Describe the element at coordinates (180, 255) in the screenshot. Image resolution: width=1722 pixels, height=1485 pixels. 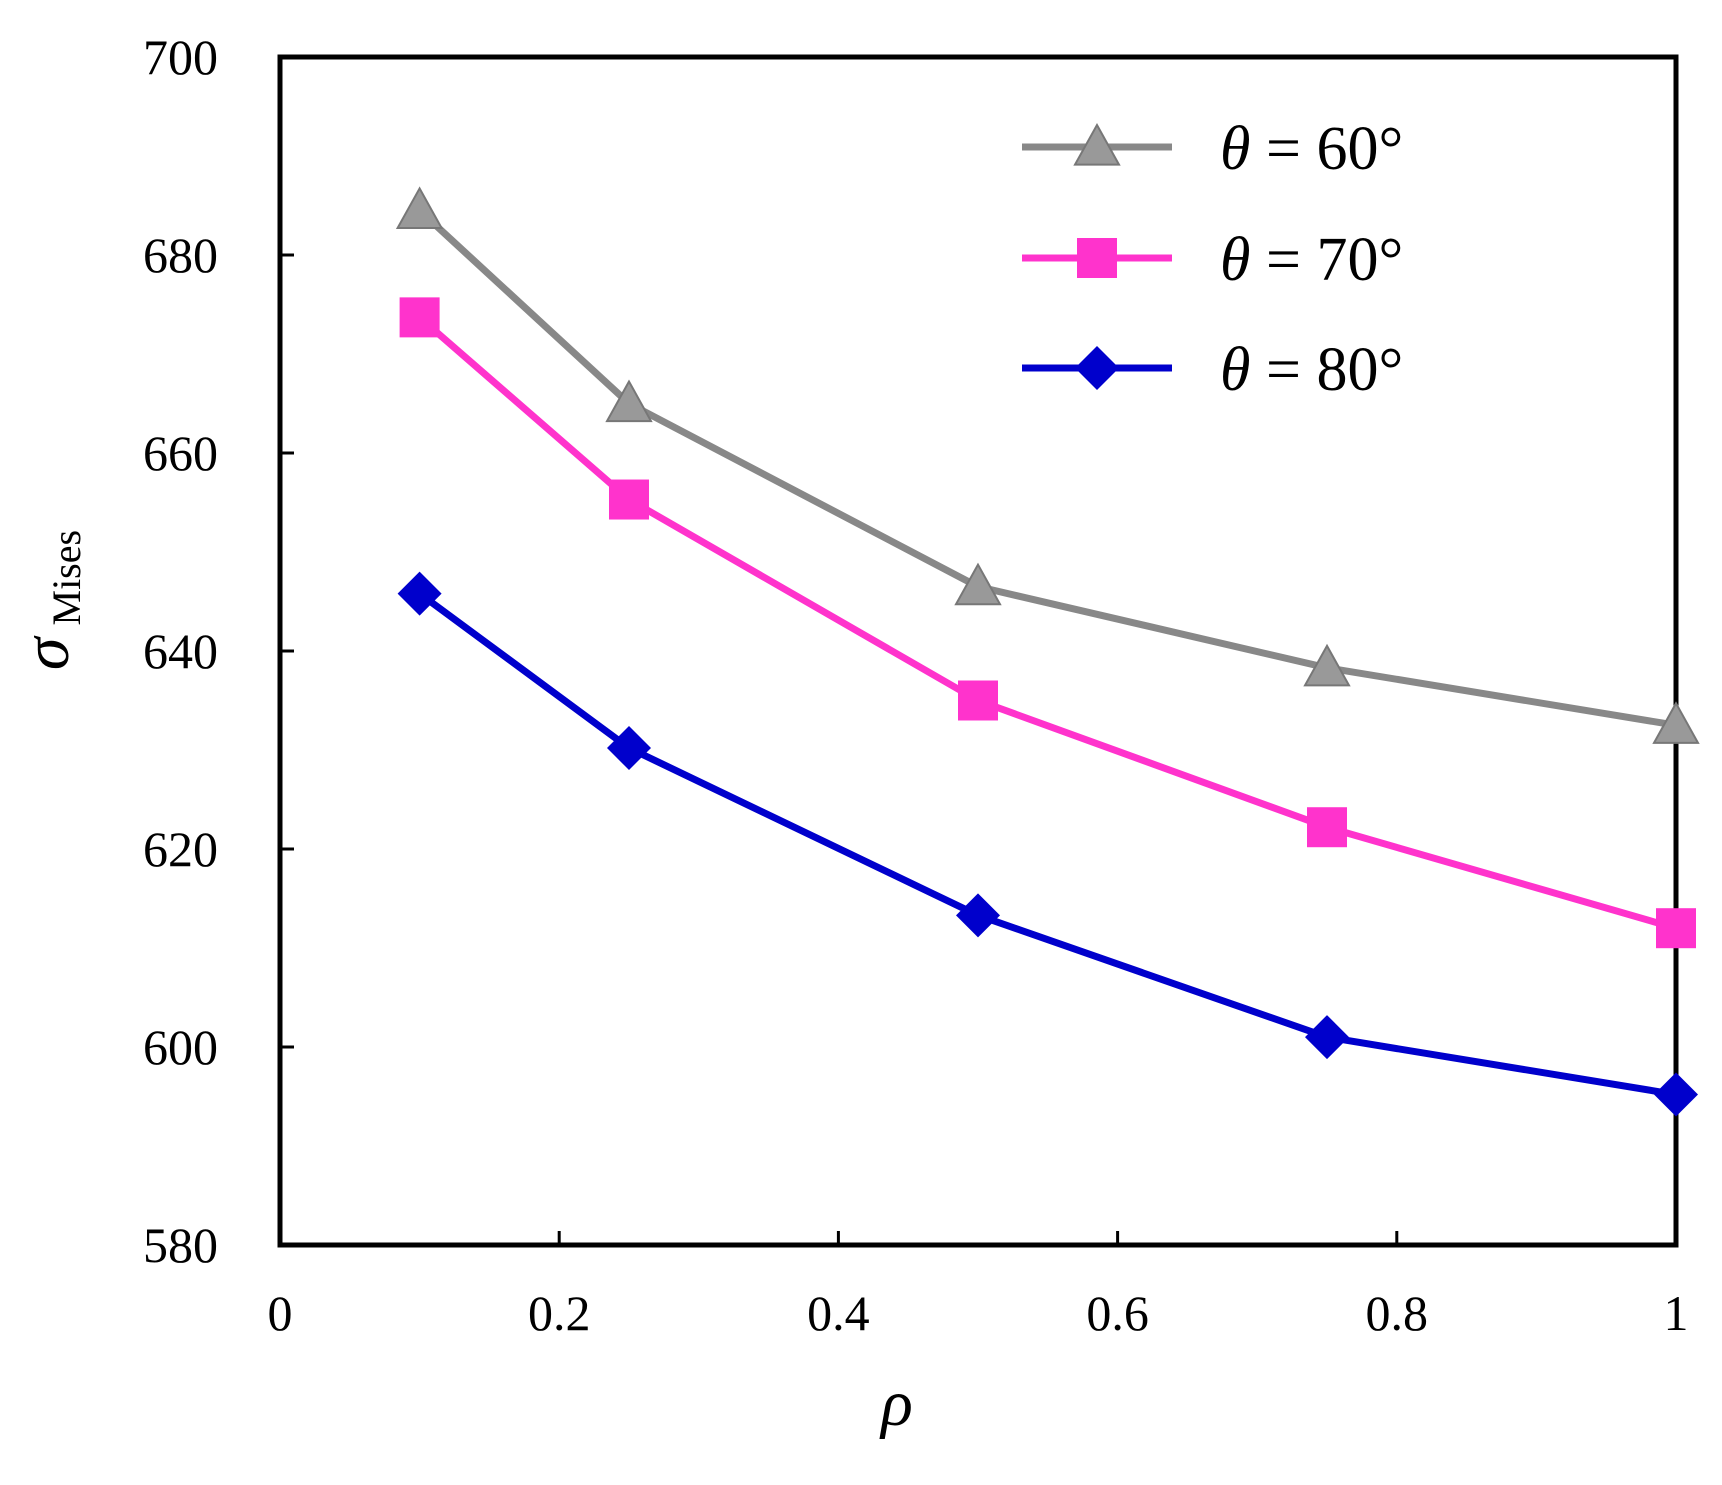
I see `y-tick-label: 680` at that location.